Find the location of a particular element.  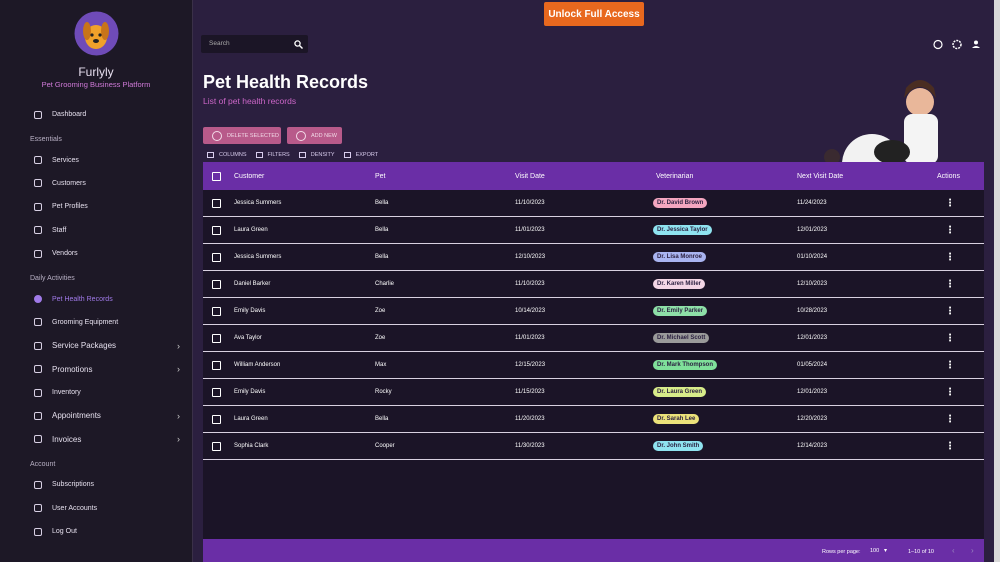

toolbar-button: DENSITY is located at coordinates (316, 154).